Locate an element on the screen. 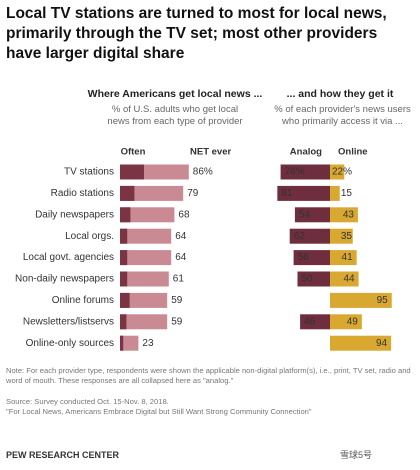 The height and width of the screenshot is (470, 420). watermark: 雪球5号 is located at coordinates (356, 455).